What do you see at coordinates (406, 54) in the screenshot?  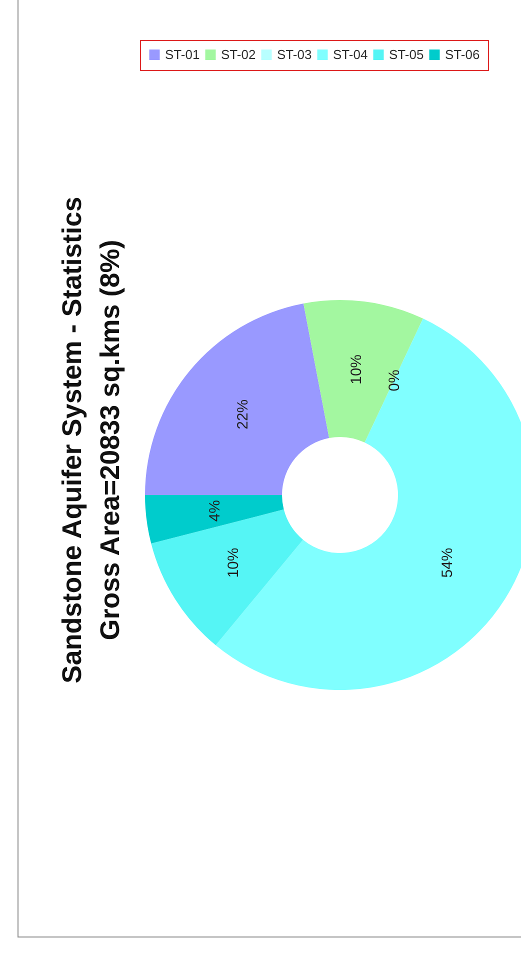 I see `legend-label: ST-05` at bounding box center [406, 54].